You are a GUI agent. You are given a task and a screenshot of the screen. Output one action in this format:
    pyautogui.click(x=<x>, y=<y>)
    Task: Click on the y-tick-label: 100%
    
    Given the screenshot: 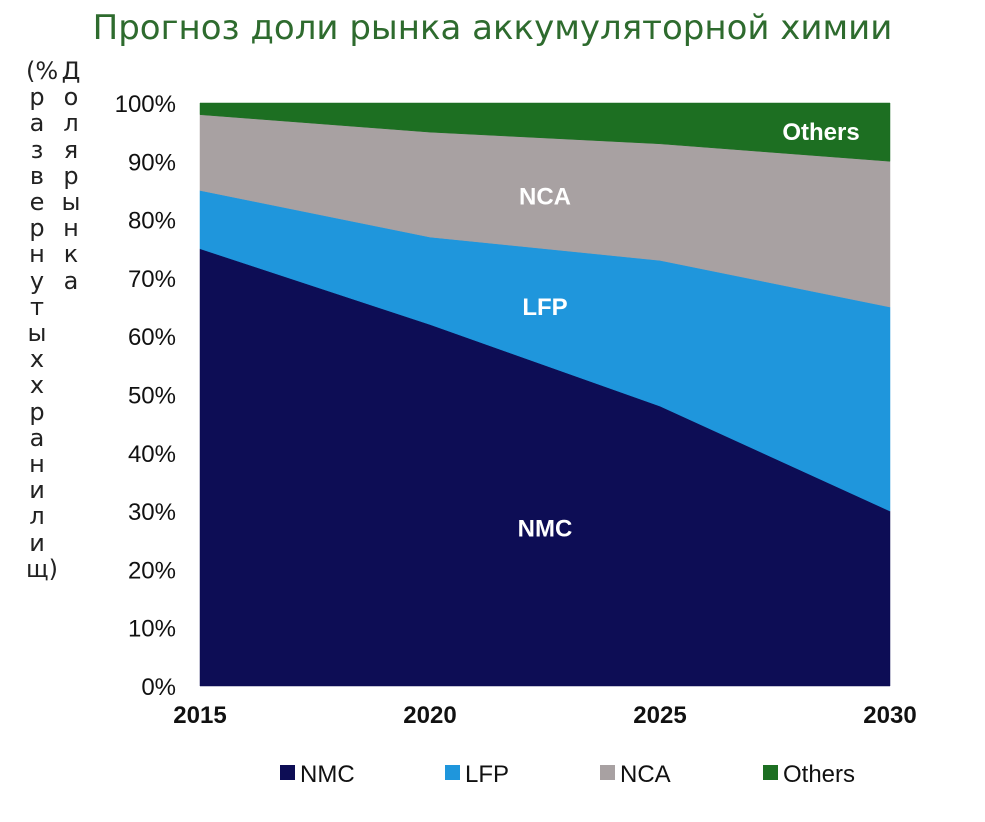 What is the action you would take?
    pyautogui.click(x=145, y=104)
    